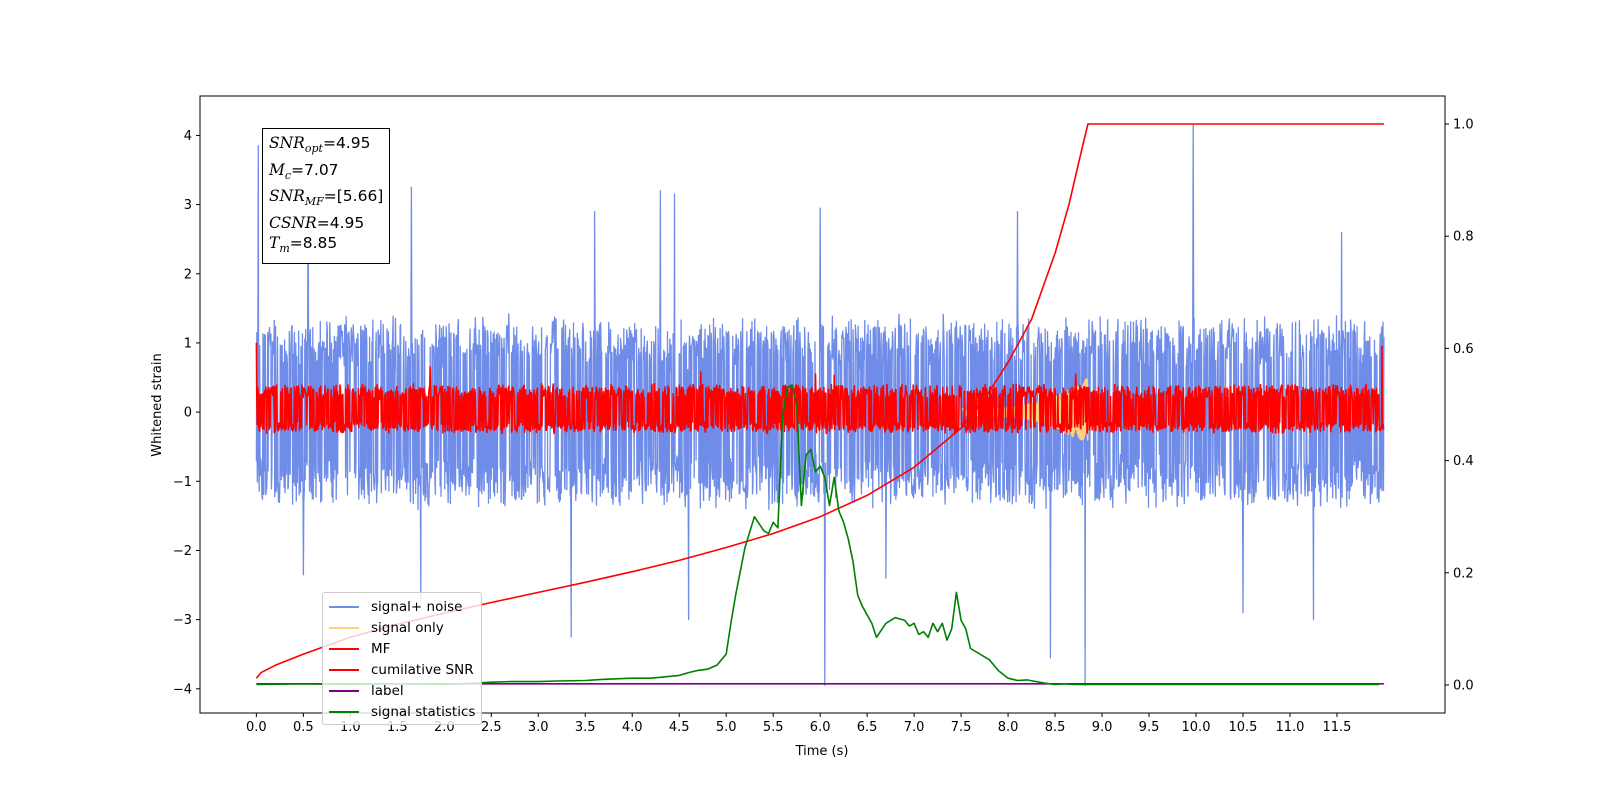  I want to click on snr-opt-value: =4.95, so click(346, 143).